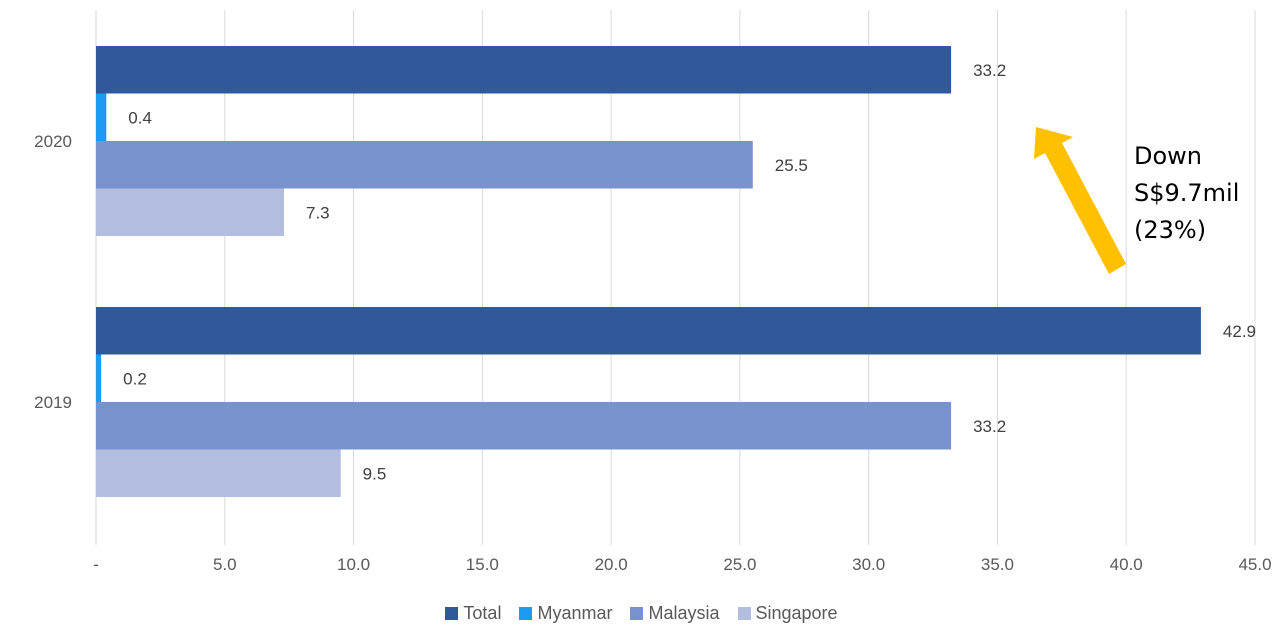  I want to click on legend-item-total: Total, so click(473, 613).